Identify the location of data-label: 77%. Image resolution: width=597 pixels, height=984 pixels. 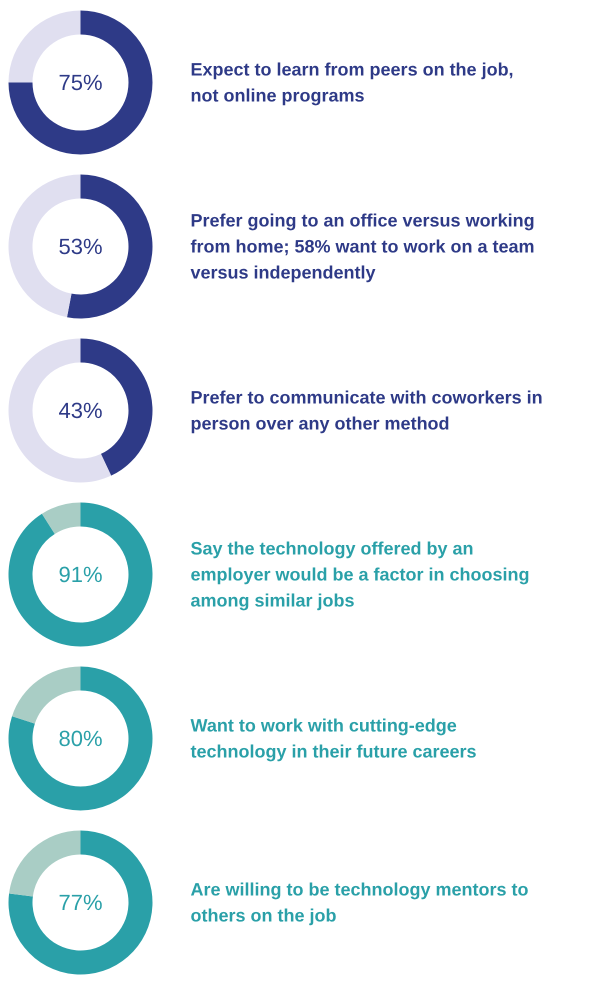
(80, 902).